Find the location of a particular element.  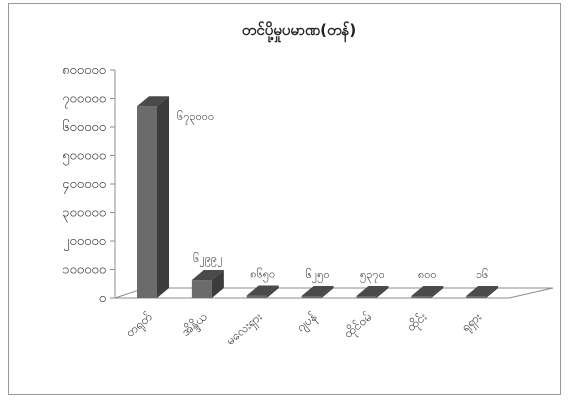

data-label: ၆၂၅၀ is located at coordinates (318, 275).